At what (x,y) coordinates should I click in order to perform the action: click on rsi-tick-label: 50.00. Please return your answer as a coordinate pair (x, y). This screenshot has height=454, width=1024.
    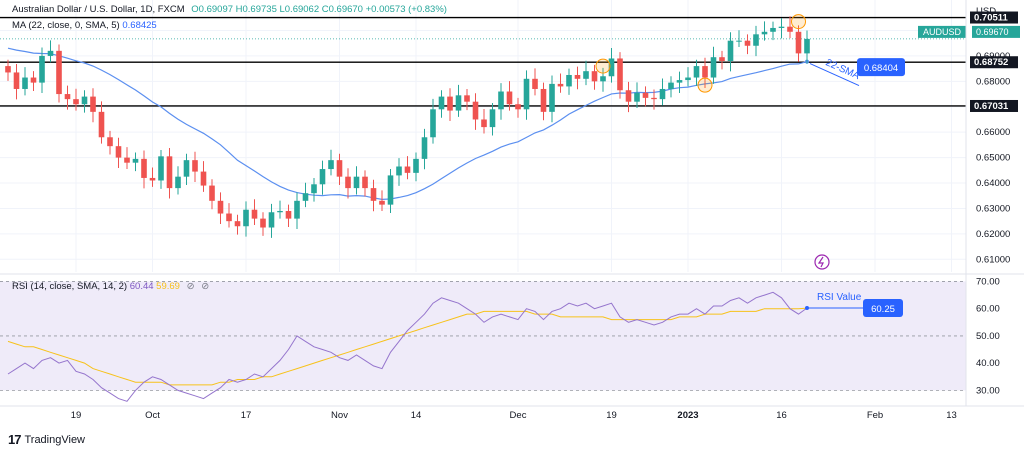
    Looking at the image, I should click on (988, 336).